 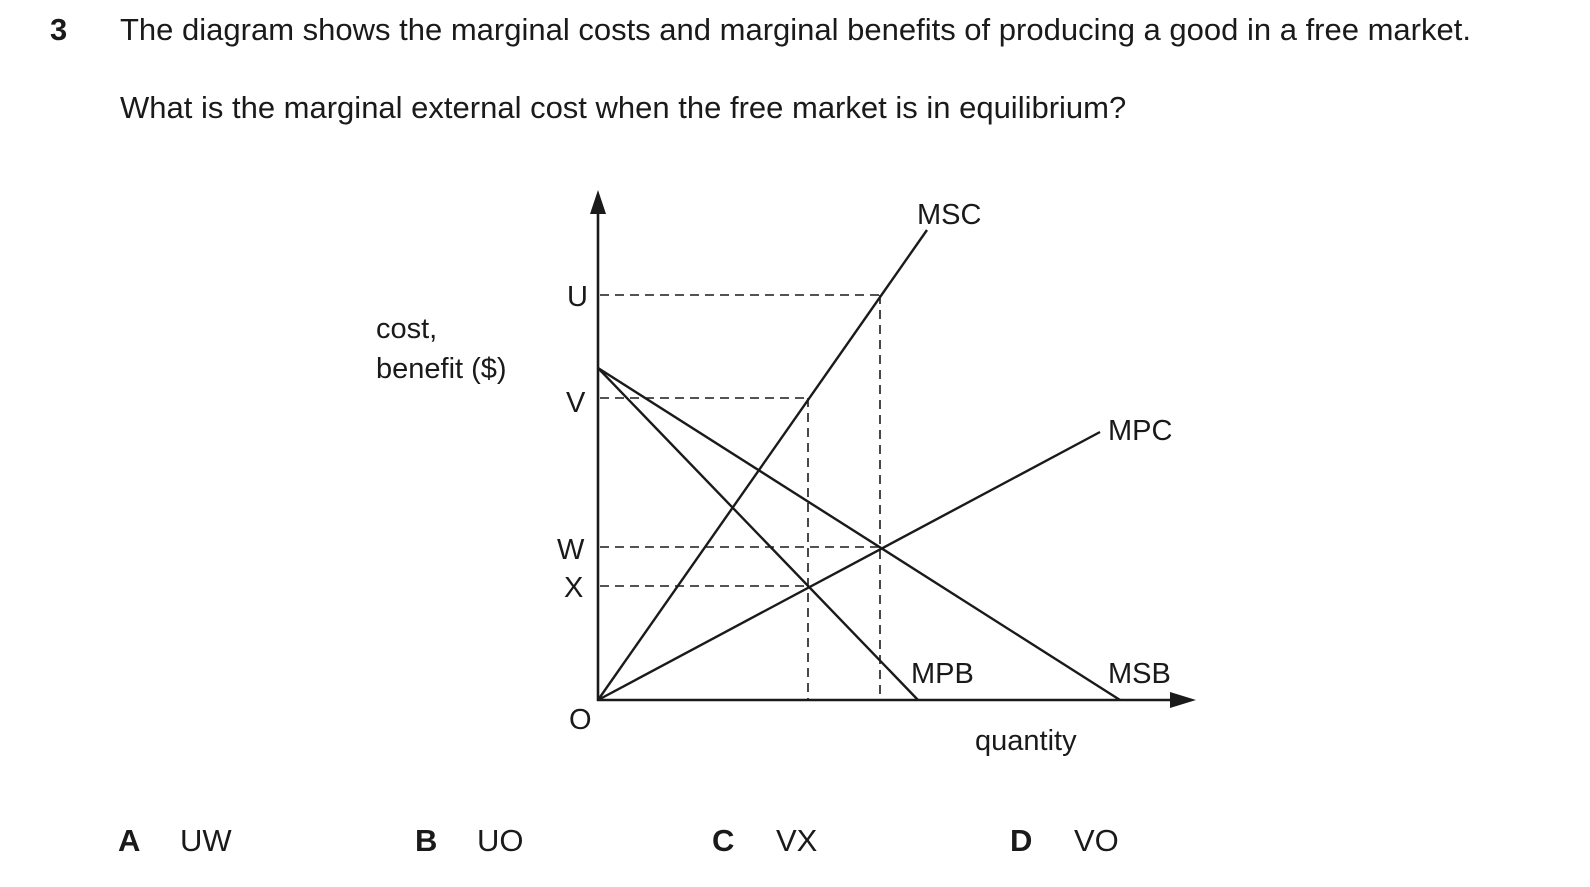 What do you see at coordinates (1026, 741) in the screenshot?
I see `x-axis-label: quantity` at bounding box center [1026, 741].